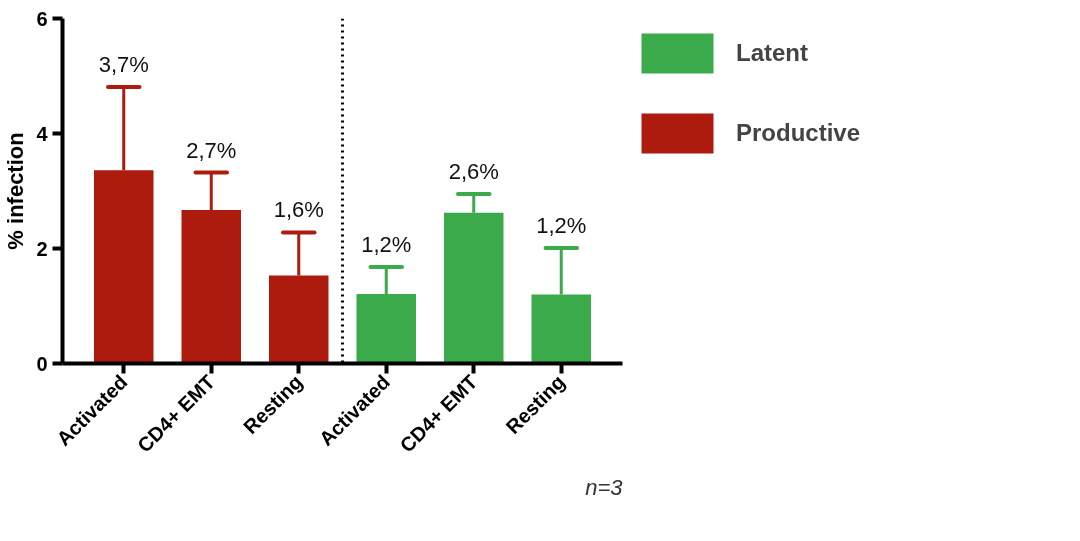 Image resolution: width=1080 pixels, height=541 pixels. Describe the element at coordinates (211, 150) in the screenshot. I see `annotation: 2,7%` at that location.